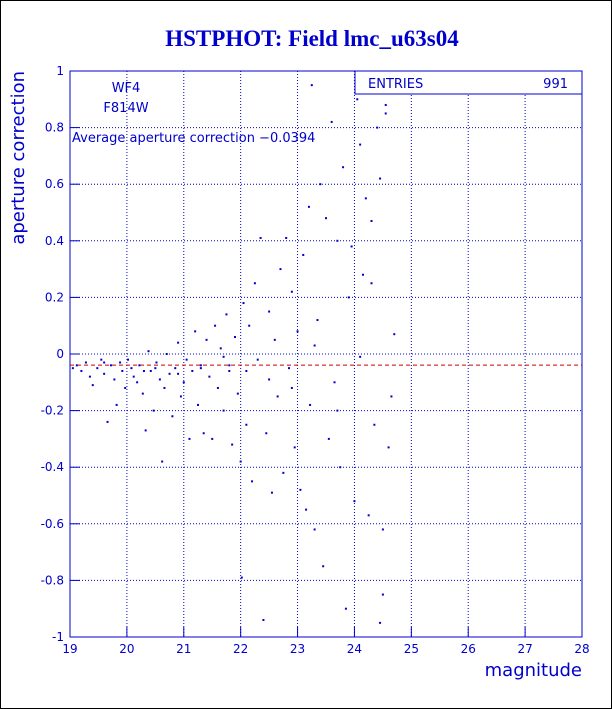  I want to click on x-tick-label: 21, so click(183, 649).